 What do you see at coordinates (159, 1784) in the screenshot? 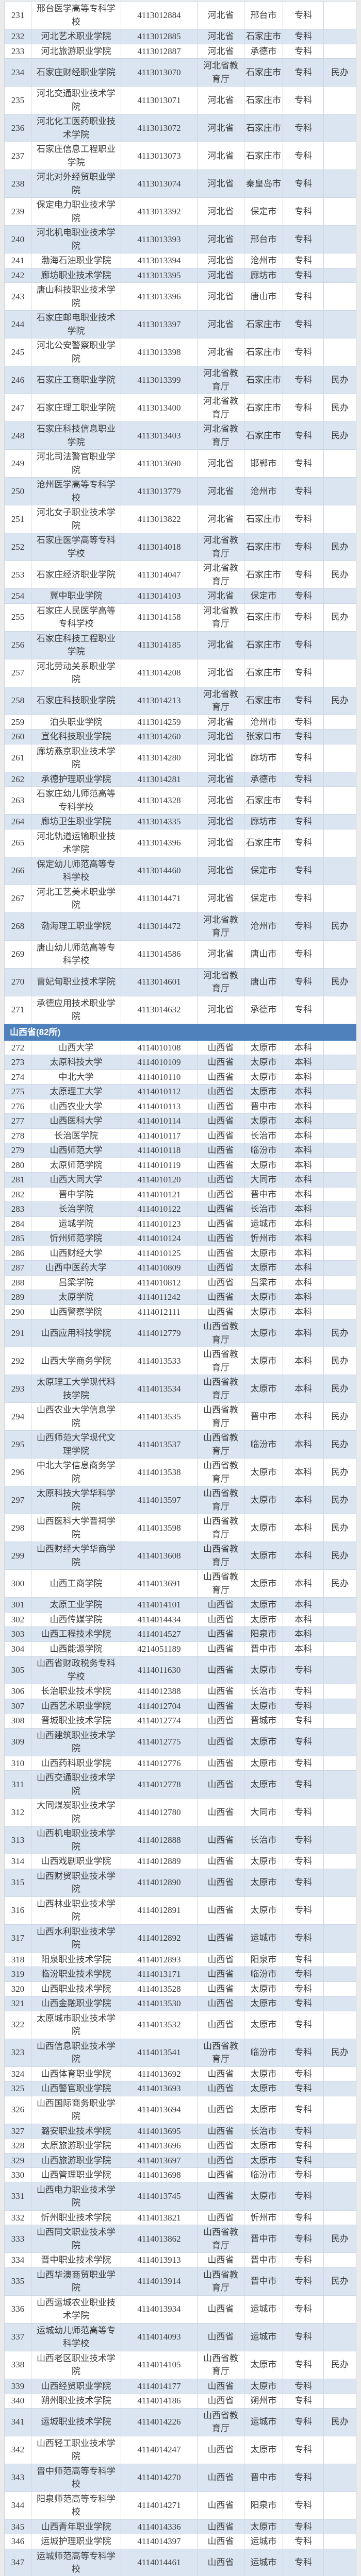
I see `school-code-cell: 4114012778` at bounding box center [159, 1784].